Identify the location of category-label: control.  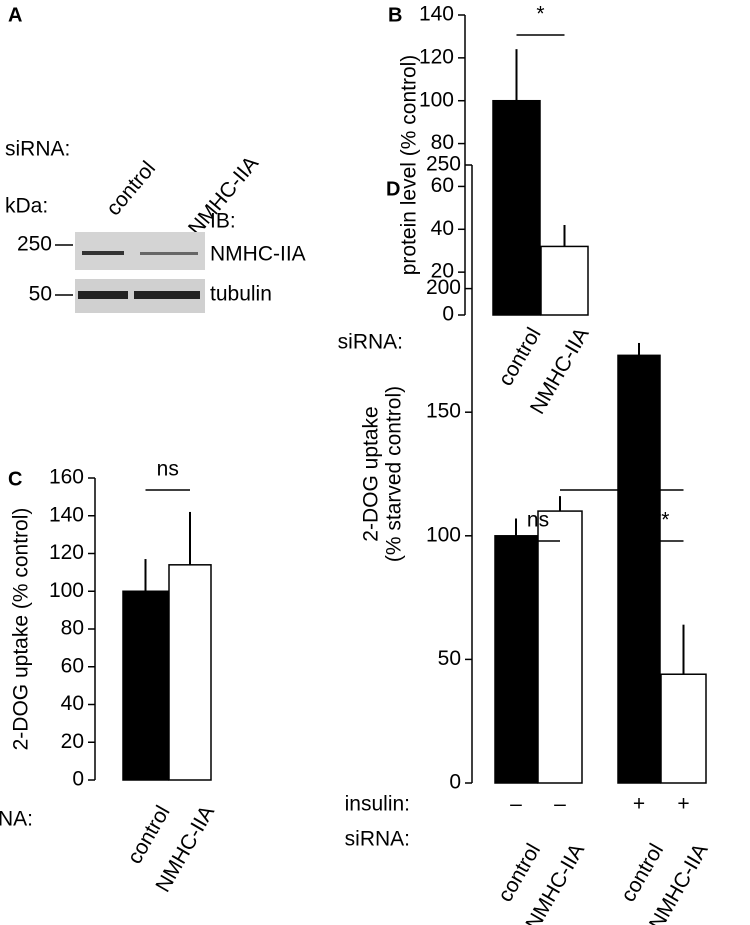
(519, 357).